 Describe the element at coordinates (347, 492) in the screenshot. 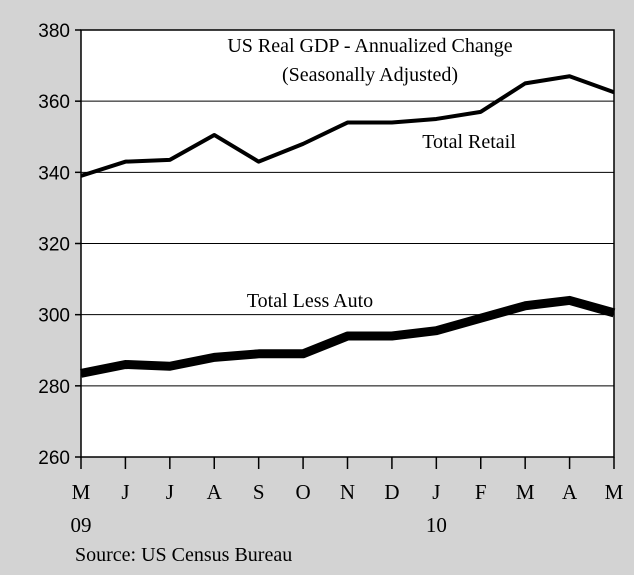

I see `x-tick-label-6: N` at that location.